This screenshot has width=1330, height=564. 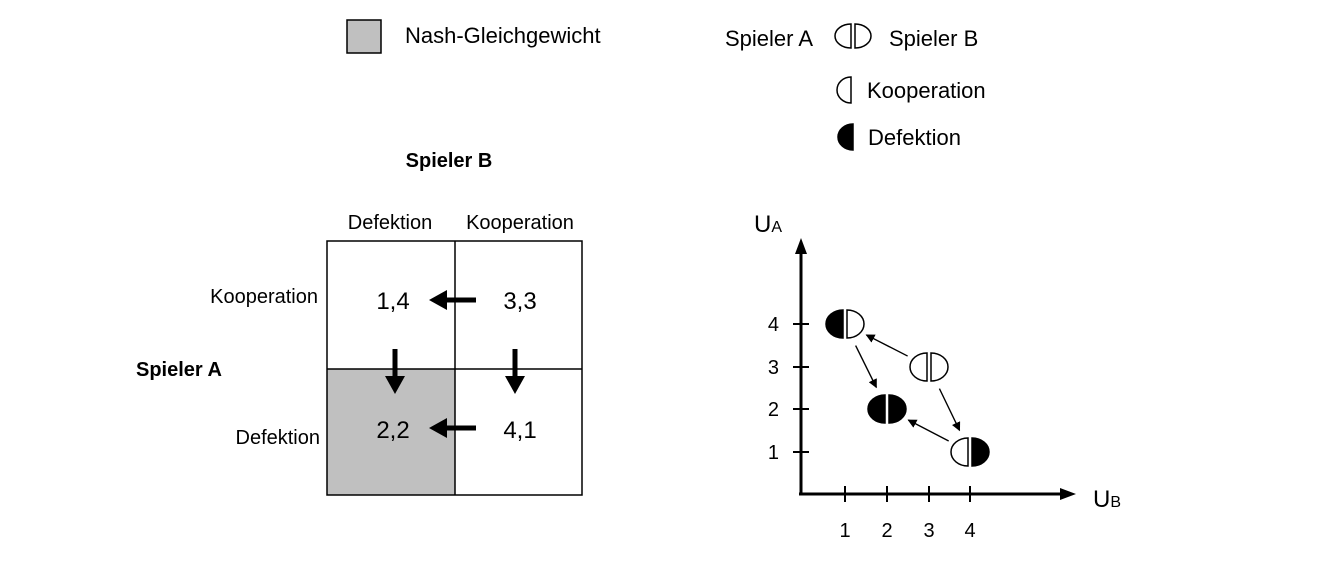 What do you see at coordinates (773, 368) in the screenshot?
I see `y-tick-label: 3` at bounding box center [773, 368].